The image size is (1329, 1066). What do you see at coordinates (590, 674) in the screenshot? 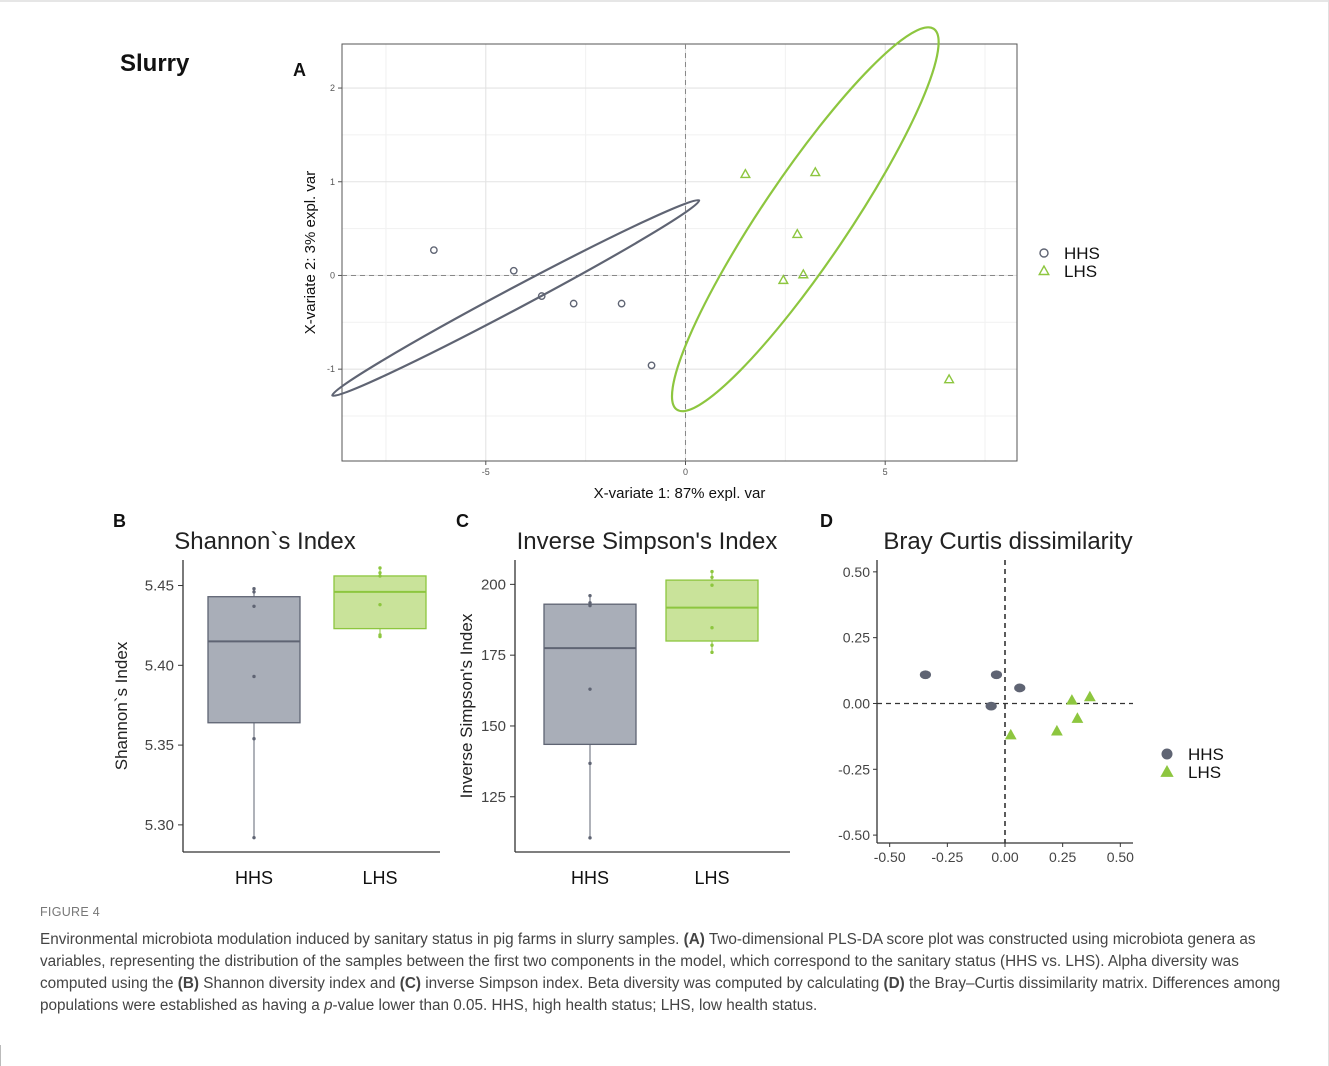
I see `box-hhs` at bounding box center [590, 674].